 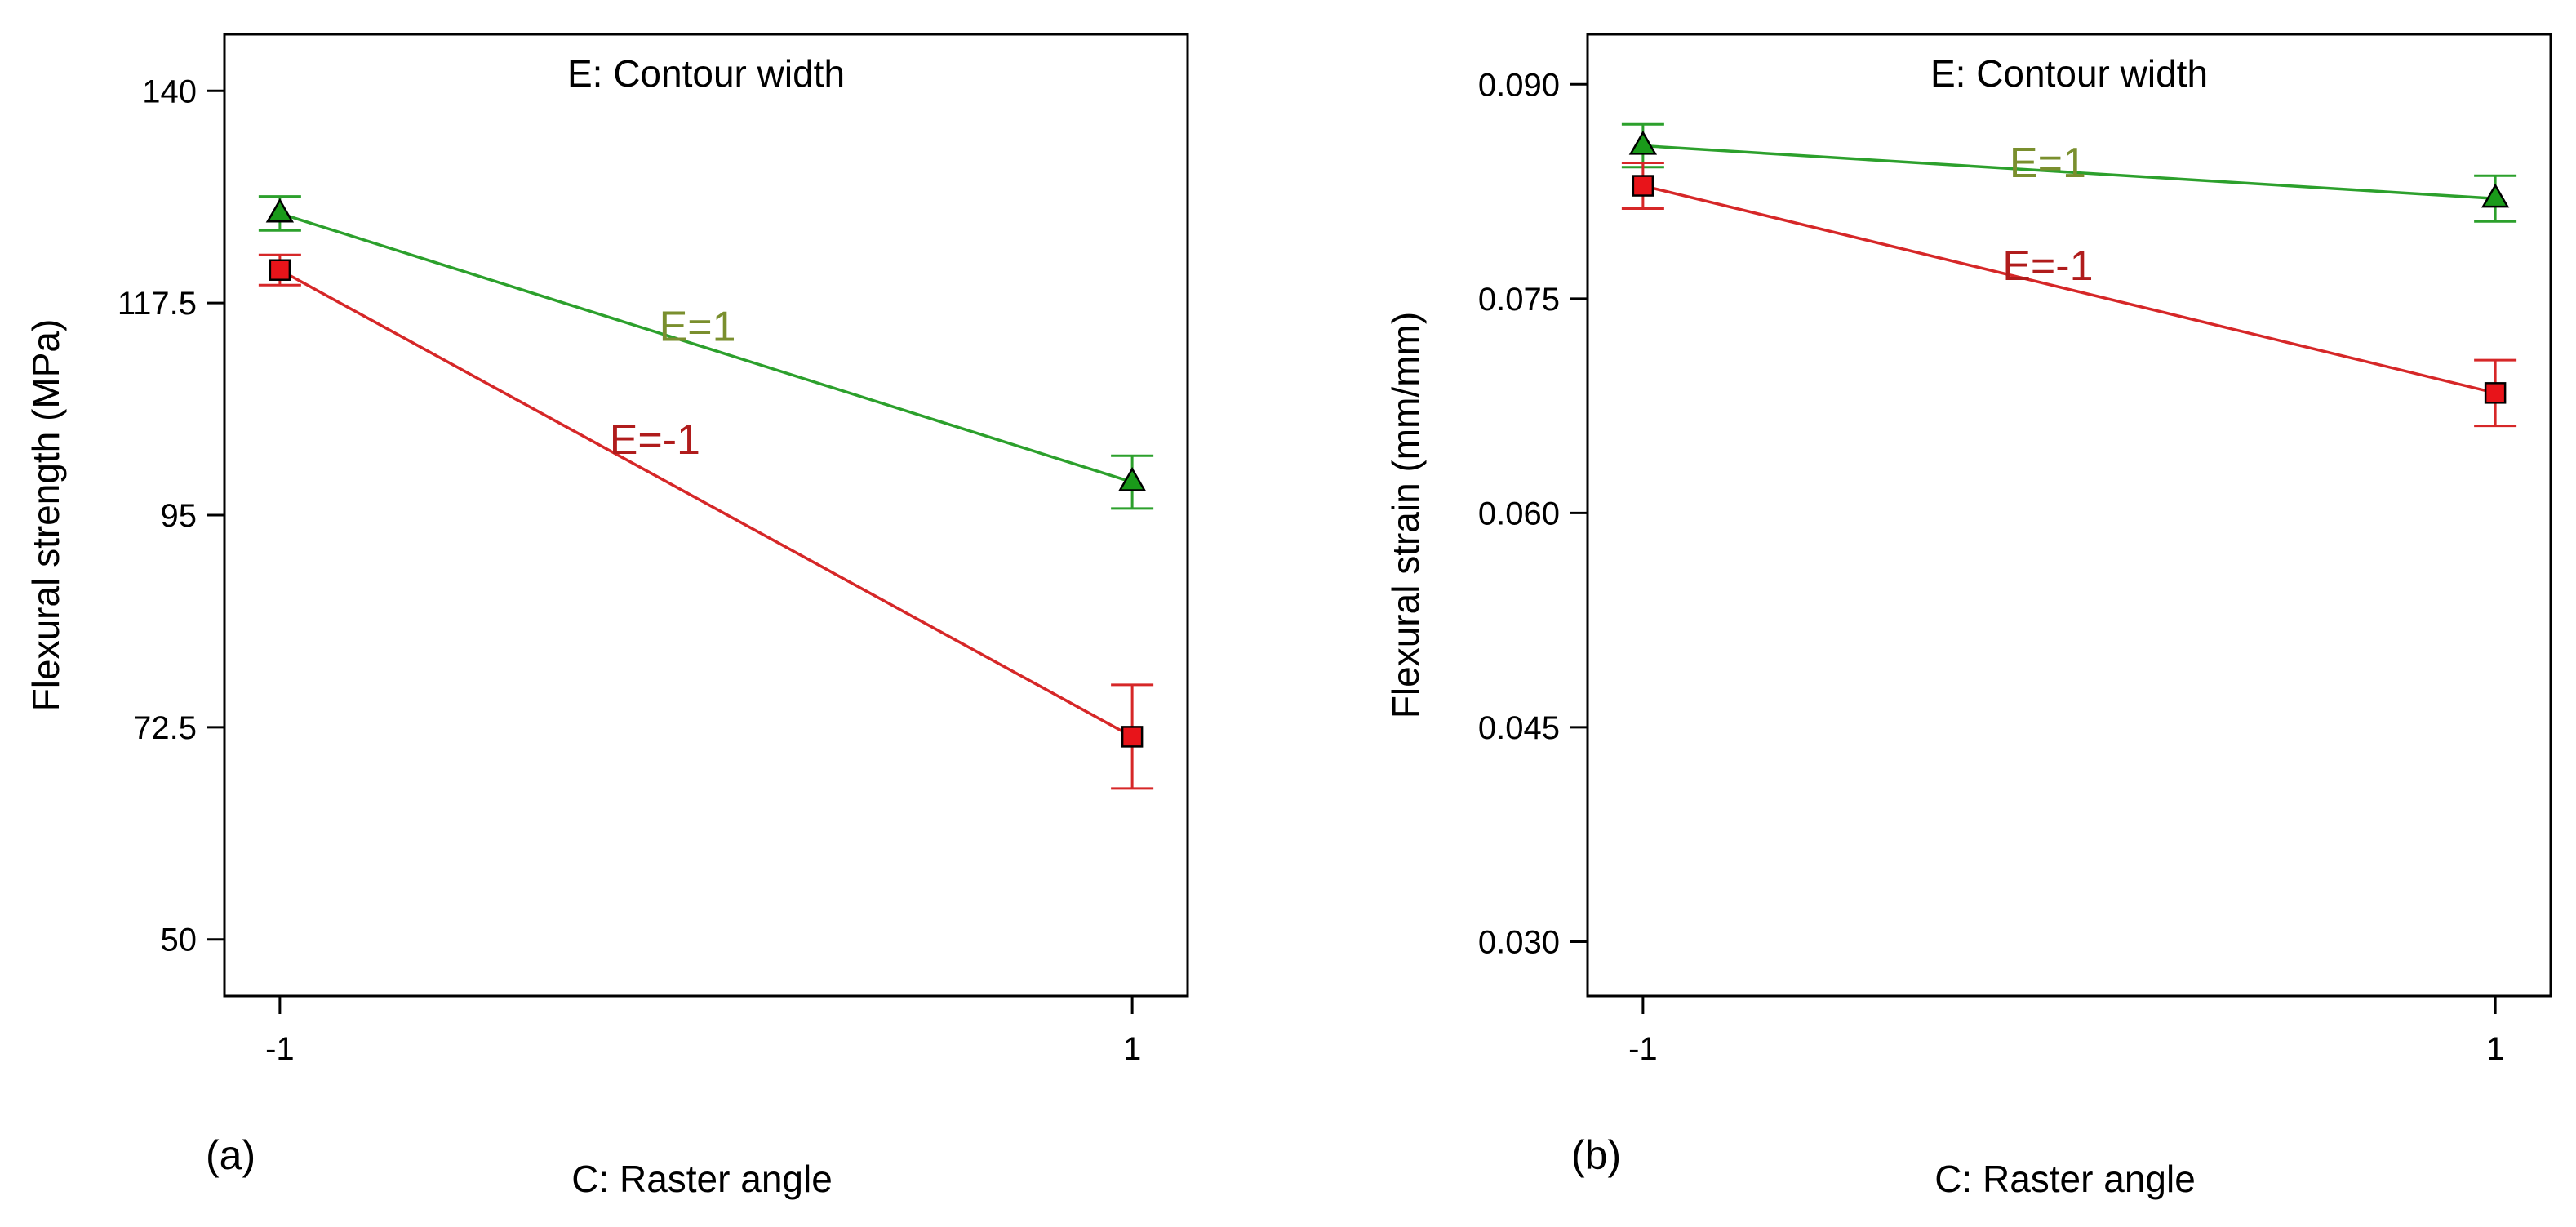 What do you see at coordinates (1519, 85) in the screenshot?
I see `y-tick-label: 0.090` at bounding box center [1519, 85].